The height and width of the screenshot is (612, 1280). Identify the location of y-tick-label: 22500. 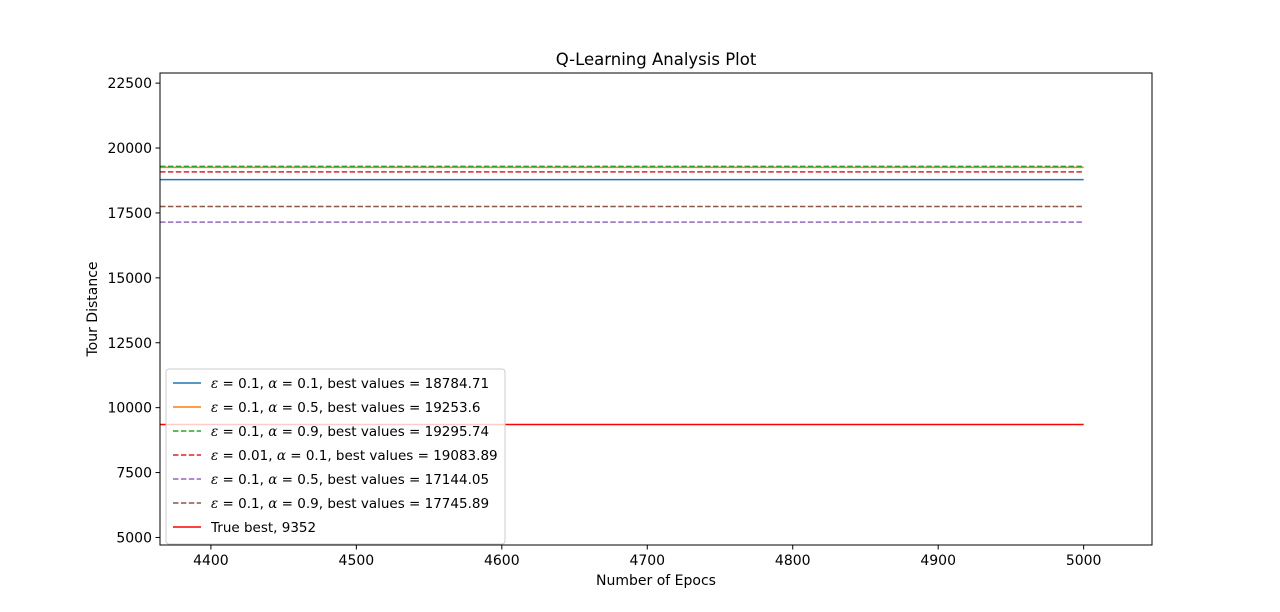
(129, 84).